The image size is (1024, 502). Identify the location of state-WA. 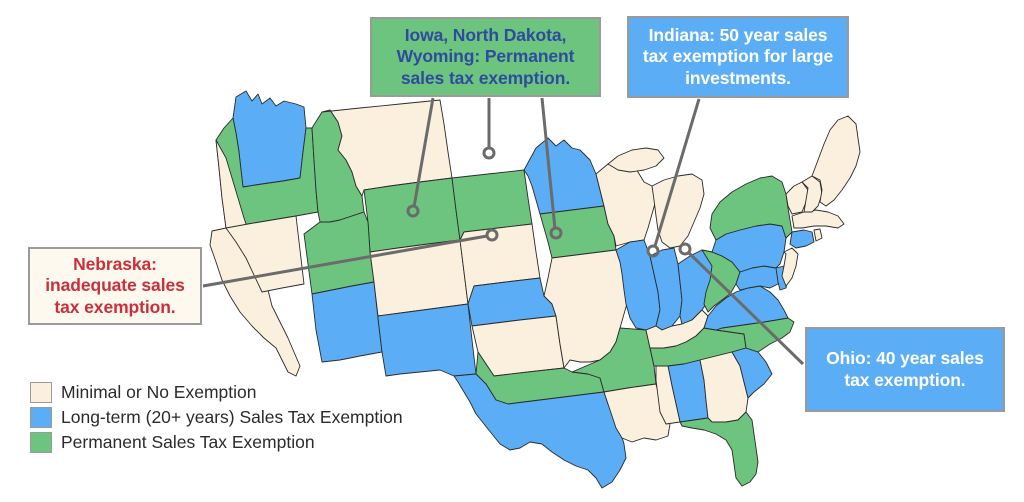
(269, 139).